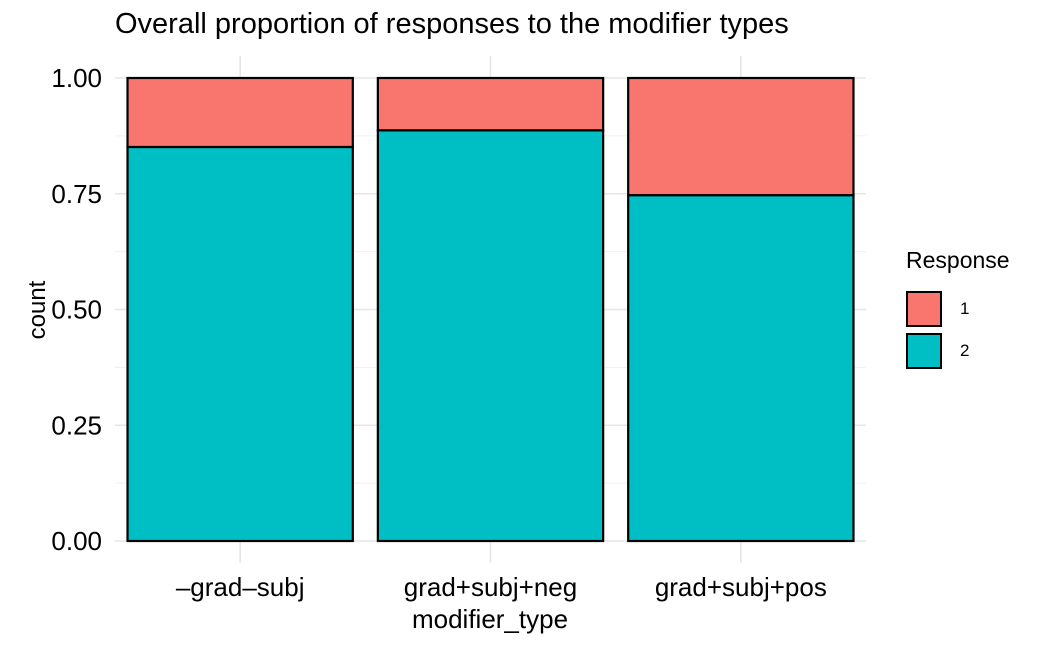  I want to click on legend-item-response-1: 1, so click(958, 309).